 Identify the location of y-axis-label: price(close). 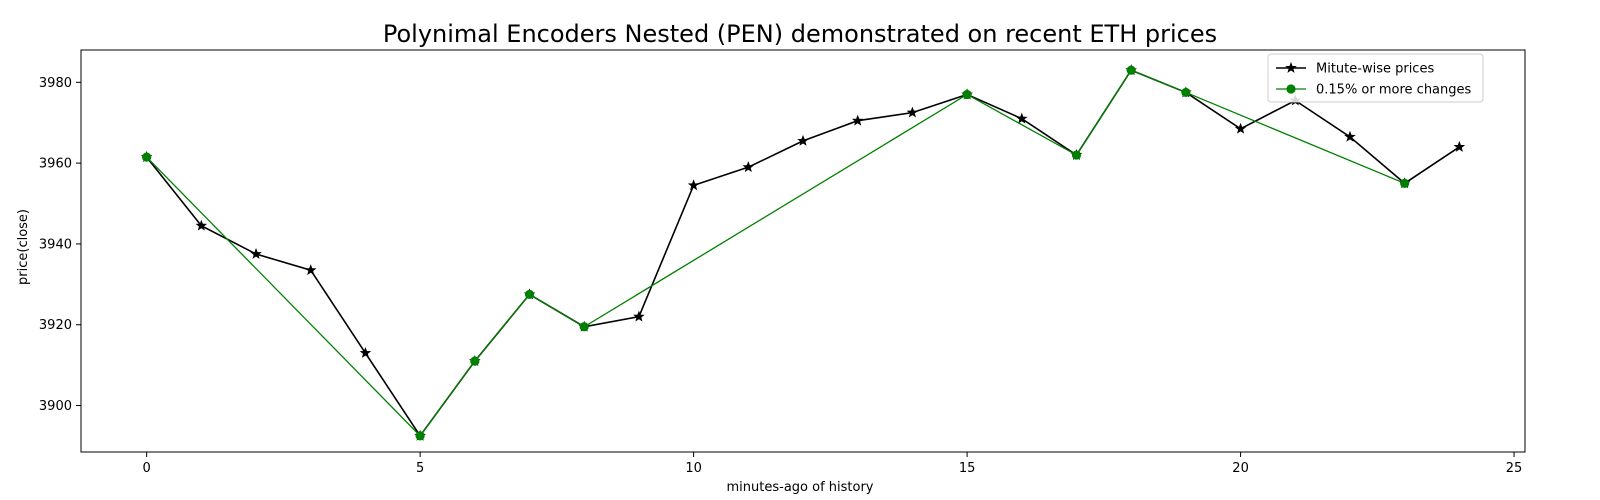
(23, 247).